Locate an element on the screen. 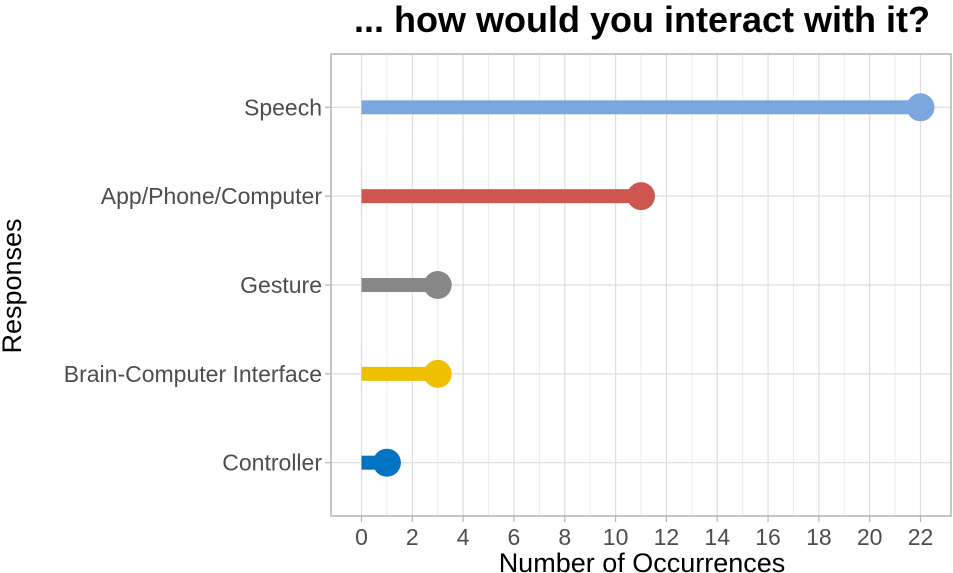 Image resolution: width=953 pixels, height=573 pixels. x-axis-ticks: 0 2 4 6 8 10 12 14 16 18 20 22 is located at coordinates (644, 533).